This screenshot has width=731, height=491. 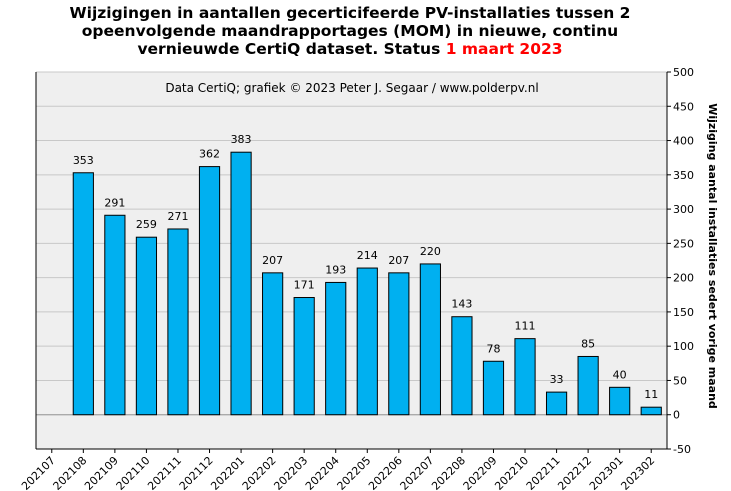 I want to click on y-tick-label: 500, so click(x=683, y=72).